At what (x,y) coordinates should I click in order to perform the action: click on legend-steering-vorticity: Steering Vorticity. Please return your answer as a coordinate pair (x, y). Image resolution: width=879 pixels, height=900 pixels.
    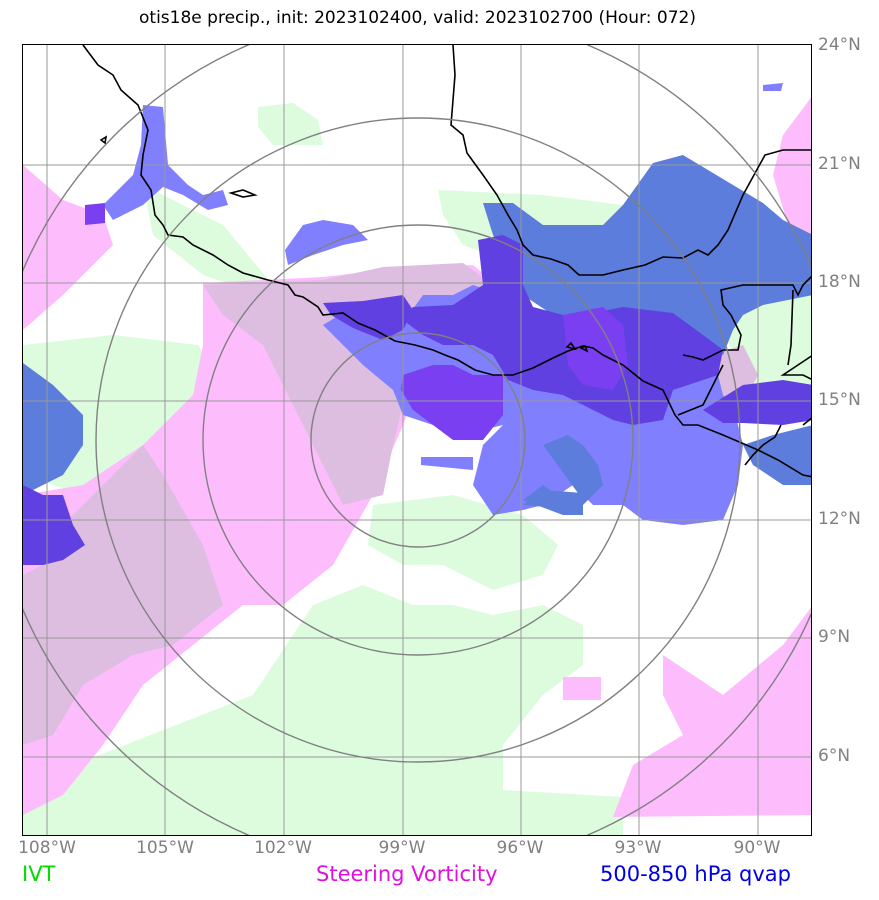
    Looking at the image, I should click on (407, 874).